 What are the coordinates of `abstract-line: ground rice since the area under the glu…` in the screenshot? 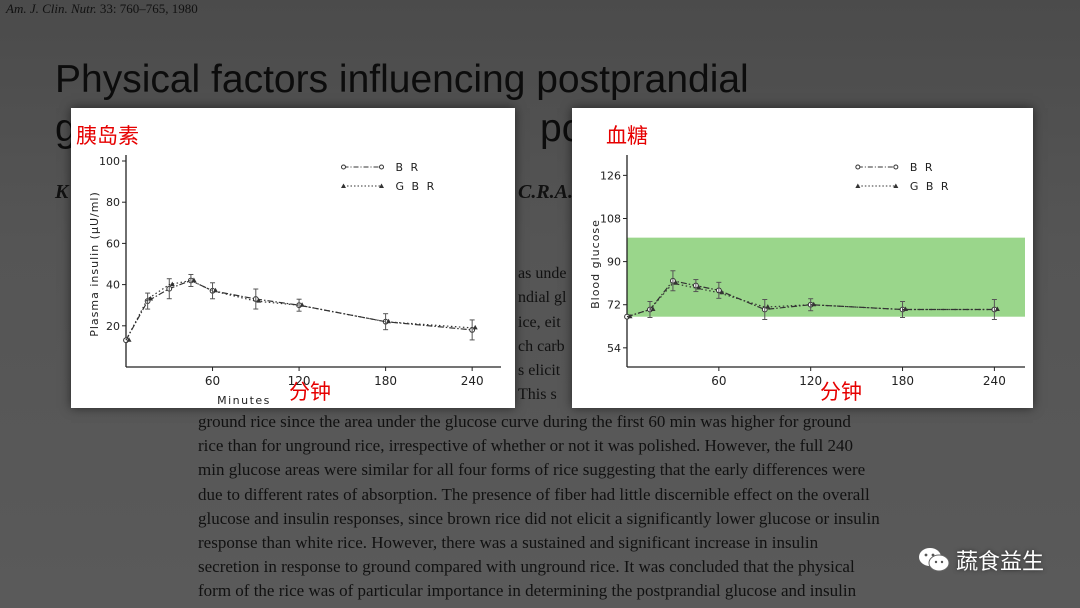 It's located at (524, 421).